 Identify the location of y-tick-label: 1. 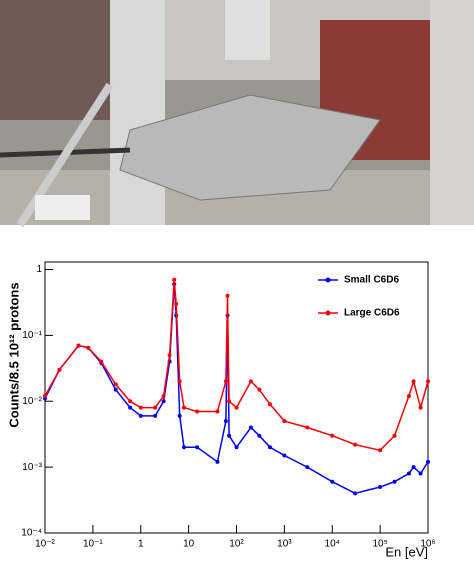
(39, 269).